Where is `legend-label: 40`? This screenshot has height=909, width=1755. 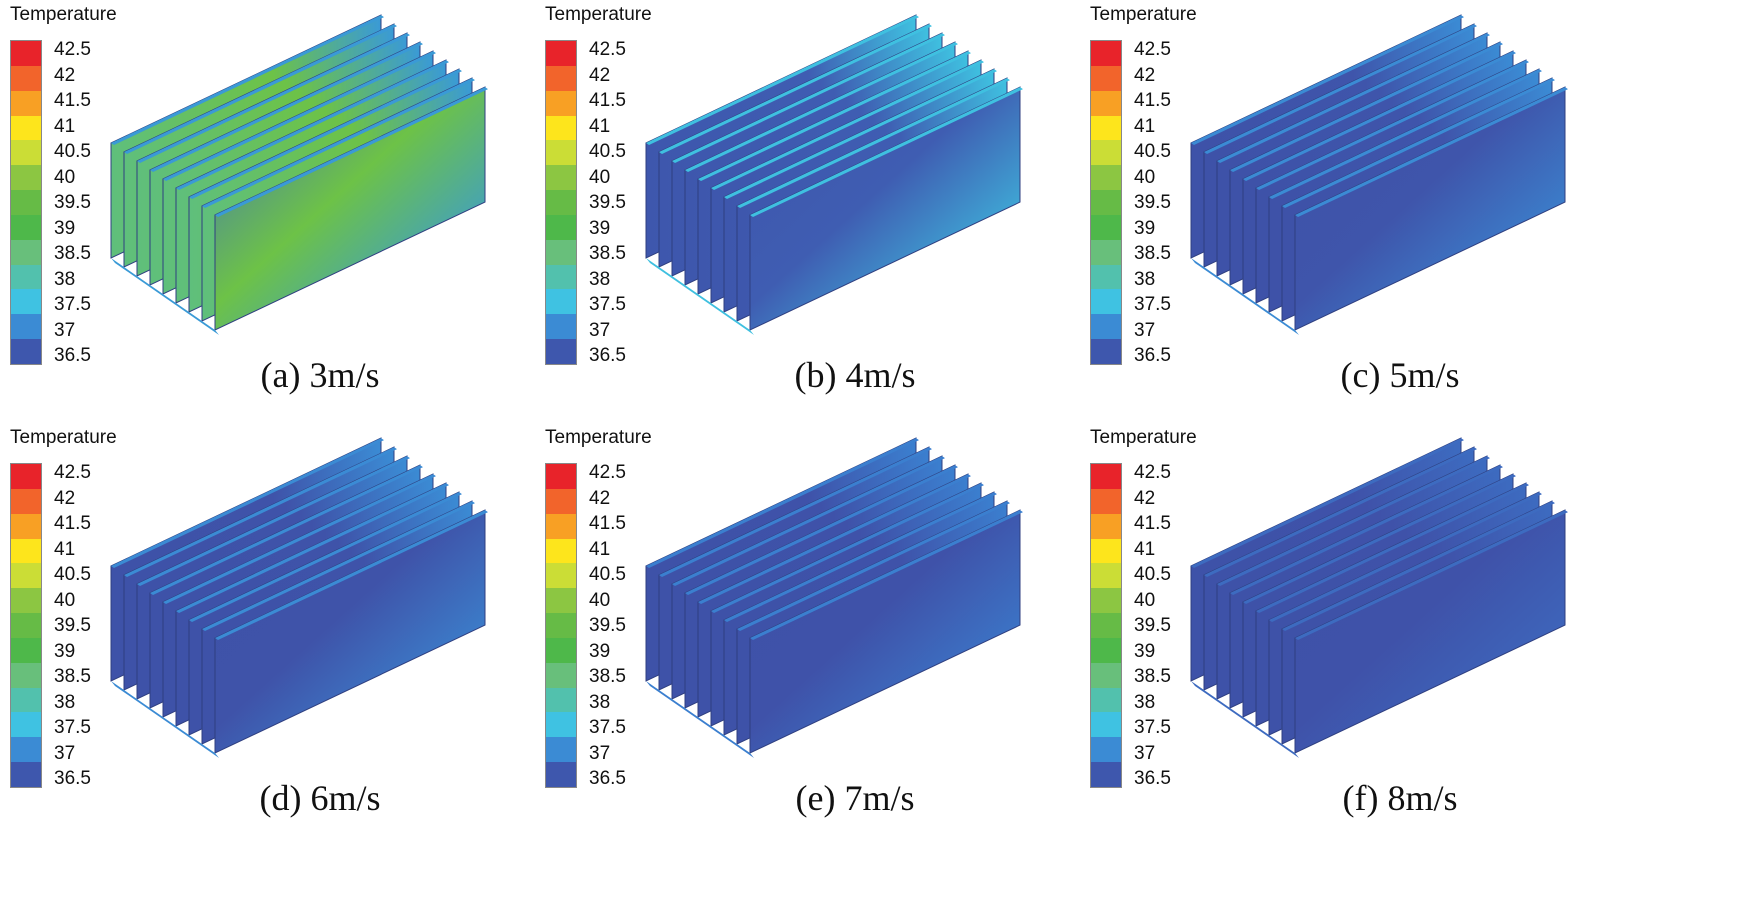 legend-label: 40 is located at coordinates (600, 177).